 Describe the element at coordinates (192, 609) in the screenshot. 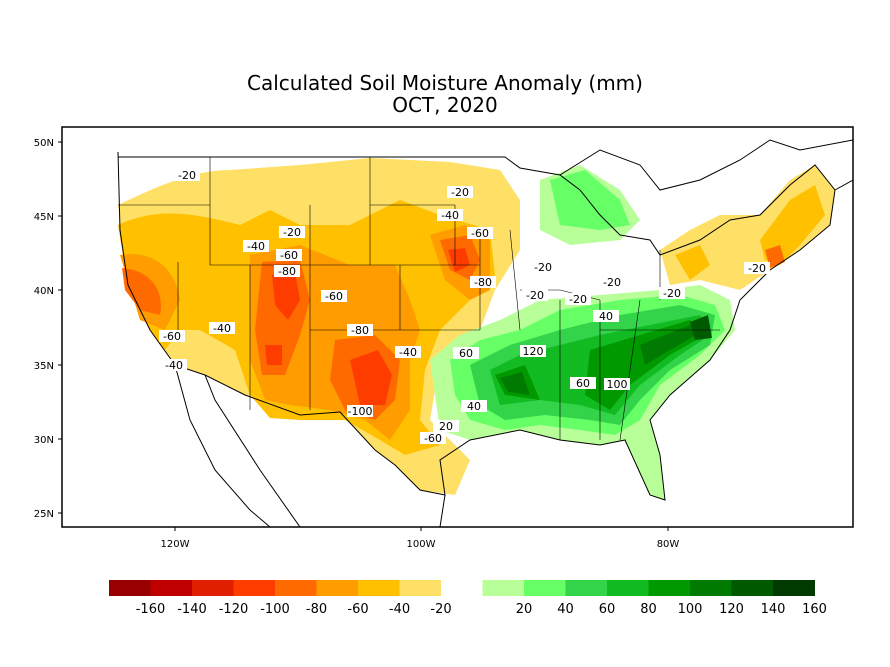

I see `legend-label: -140` at that location.